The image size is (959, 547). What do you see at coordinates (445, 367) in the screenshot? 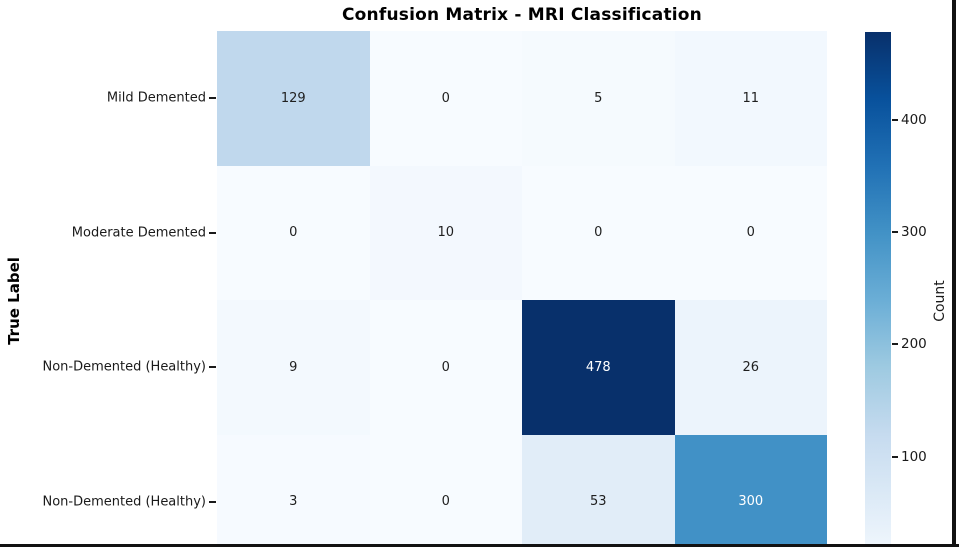
I see `heatmap-cell-r2c1: 0` at bounding box center [445, 367].